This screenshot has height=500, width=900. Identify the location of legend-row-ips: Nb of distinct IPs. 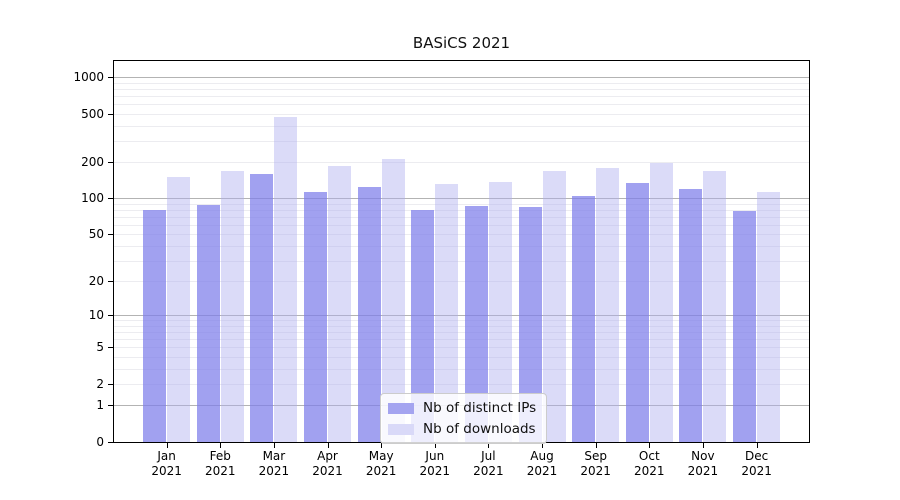
(462, 408).